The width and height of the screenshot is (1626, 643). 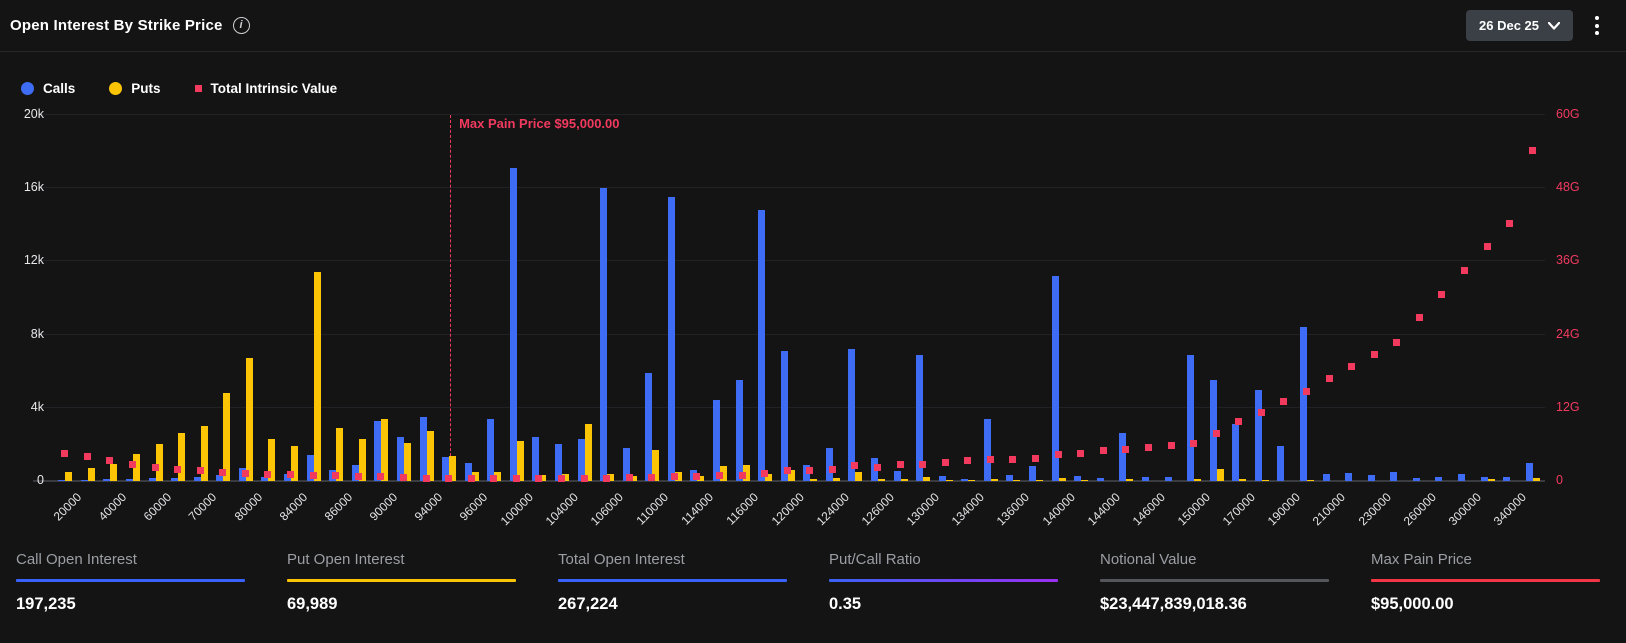 I want to click on legend-item-intrinsic: Total Intrinsic Value, so click(x=265, y=88).